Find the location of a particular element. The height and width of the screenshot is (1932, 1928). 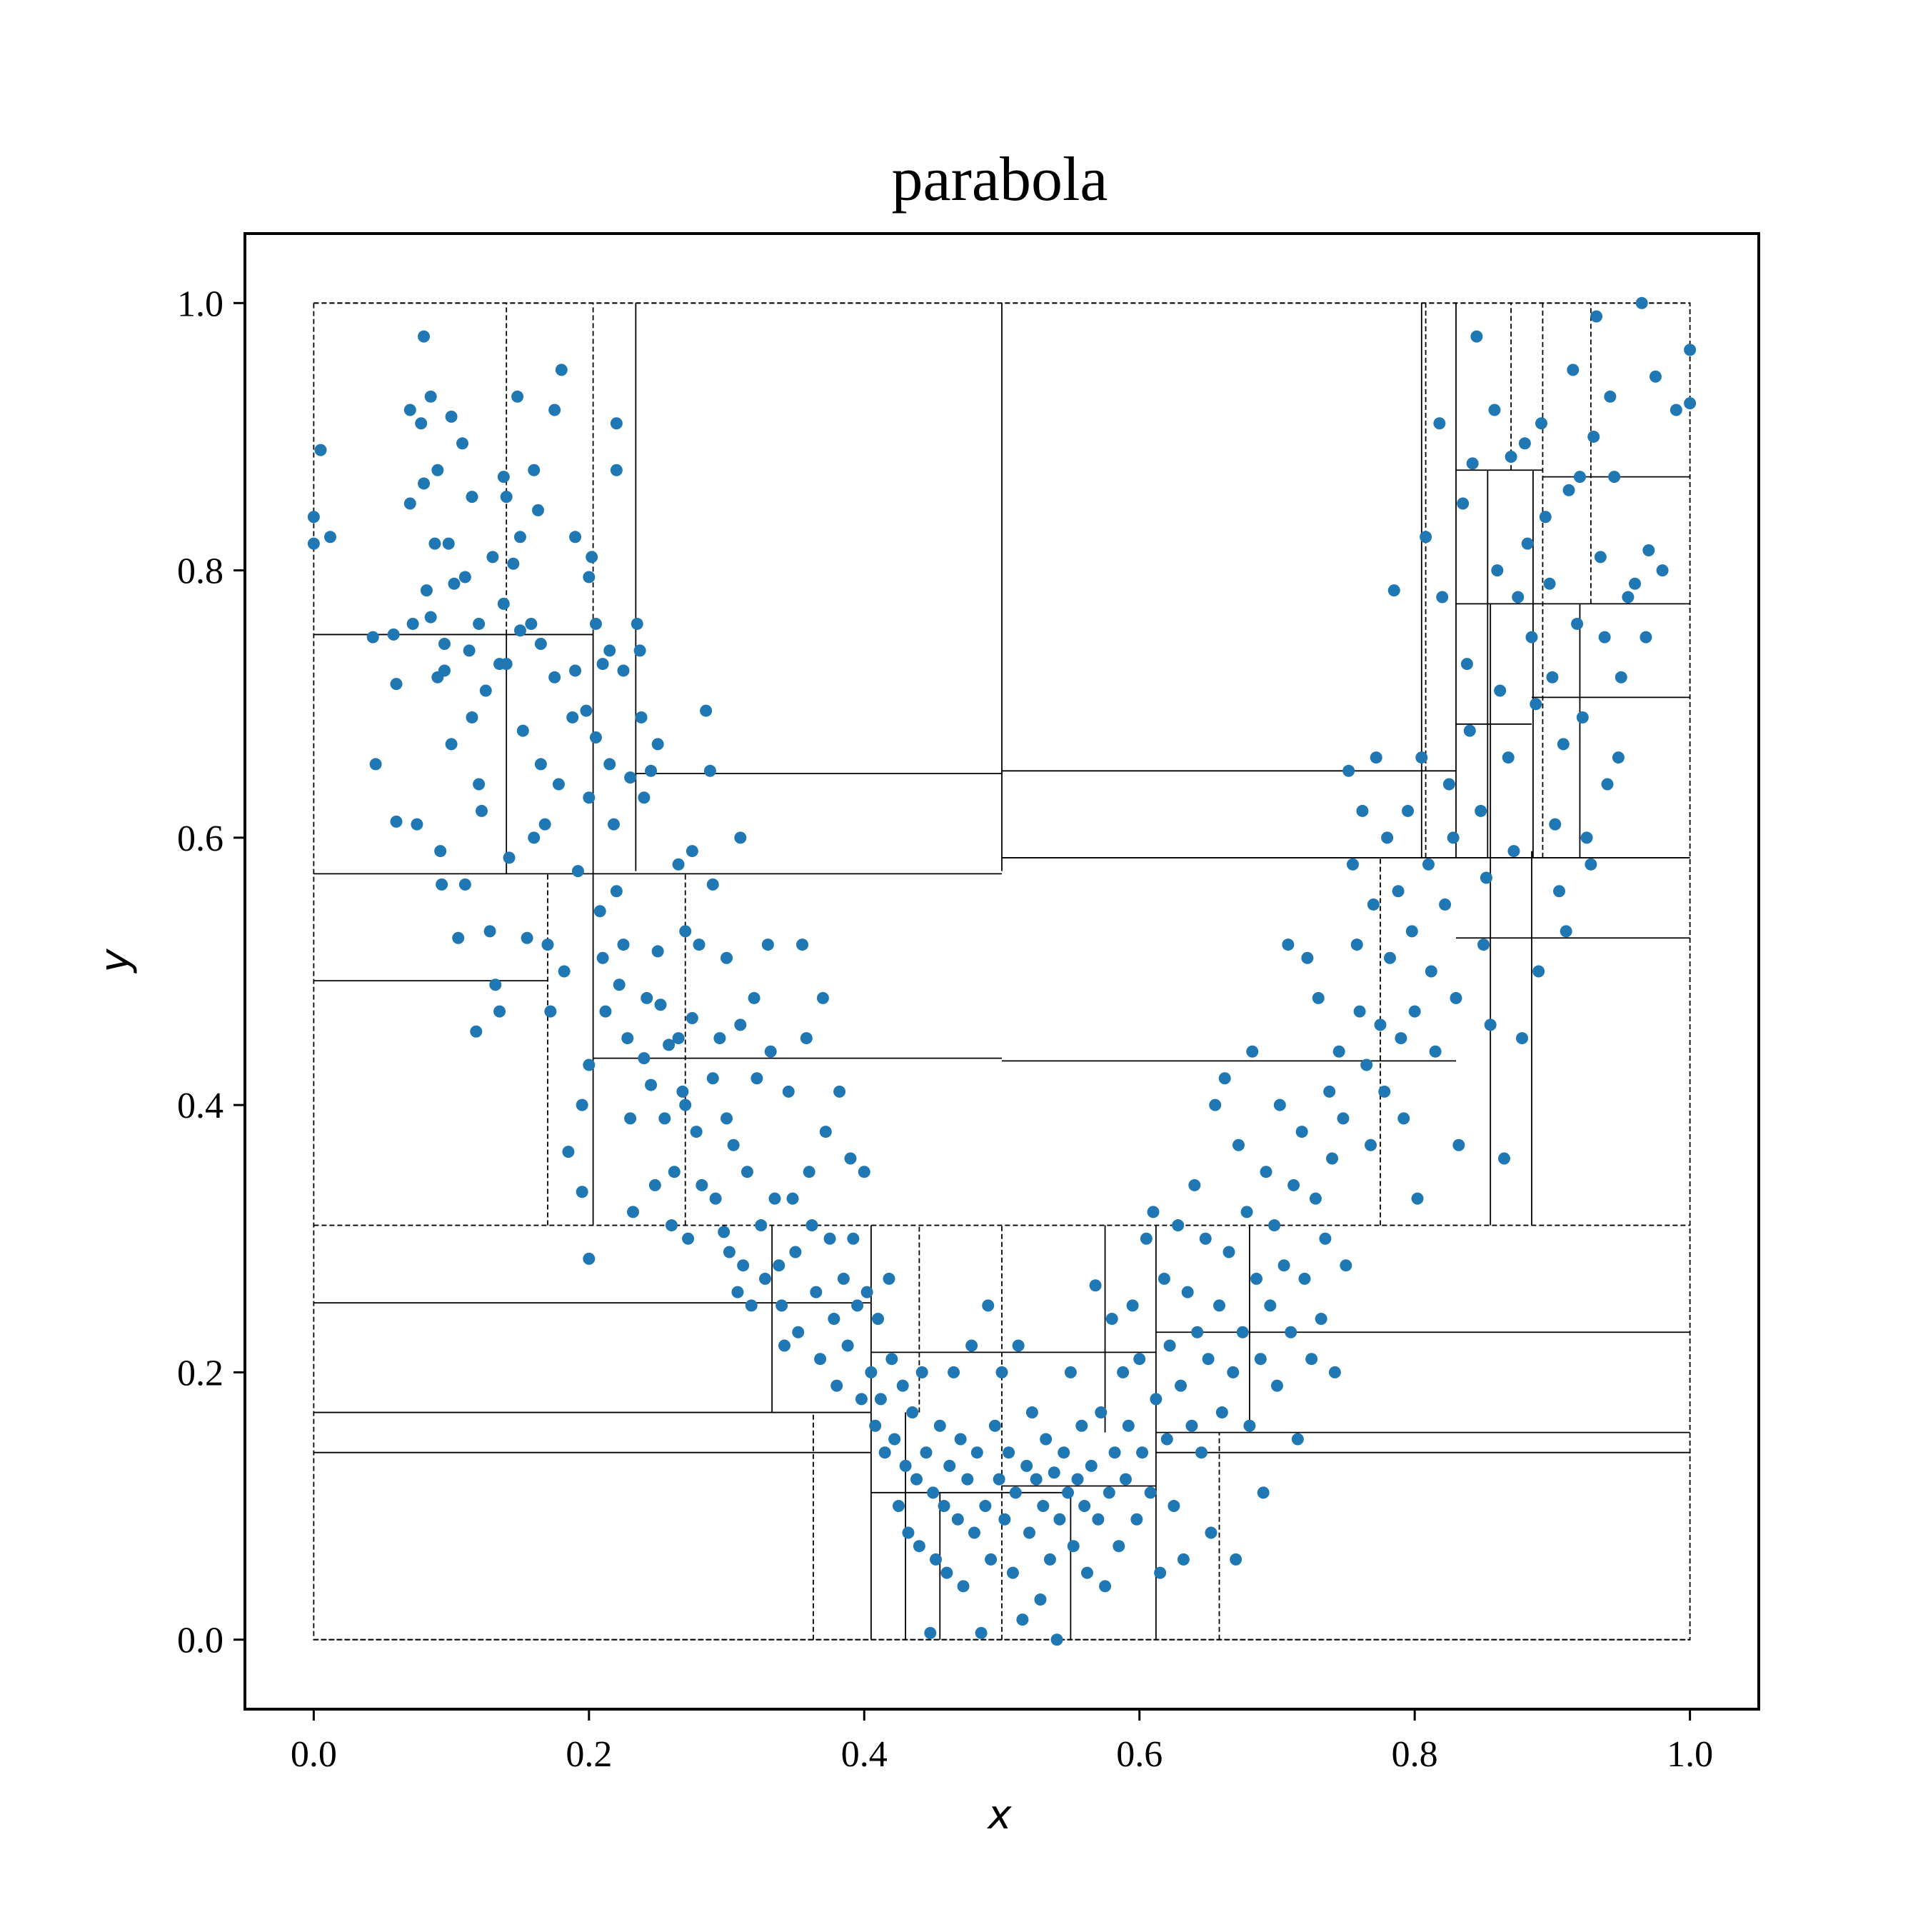

x-tick-label-5: 1.0 is located at coordinates (1690, 1755).